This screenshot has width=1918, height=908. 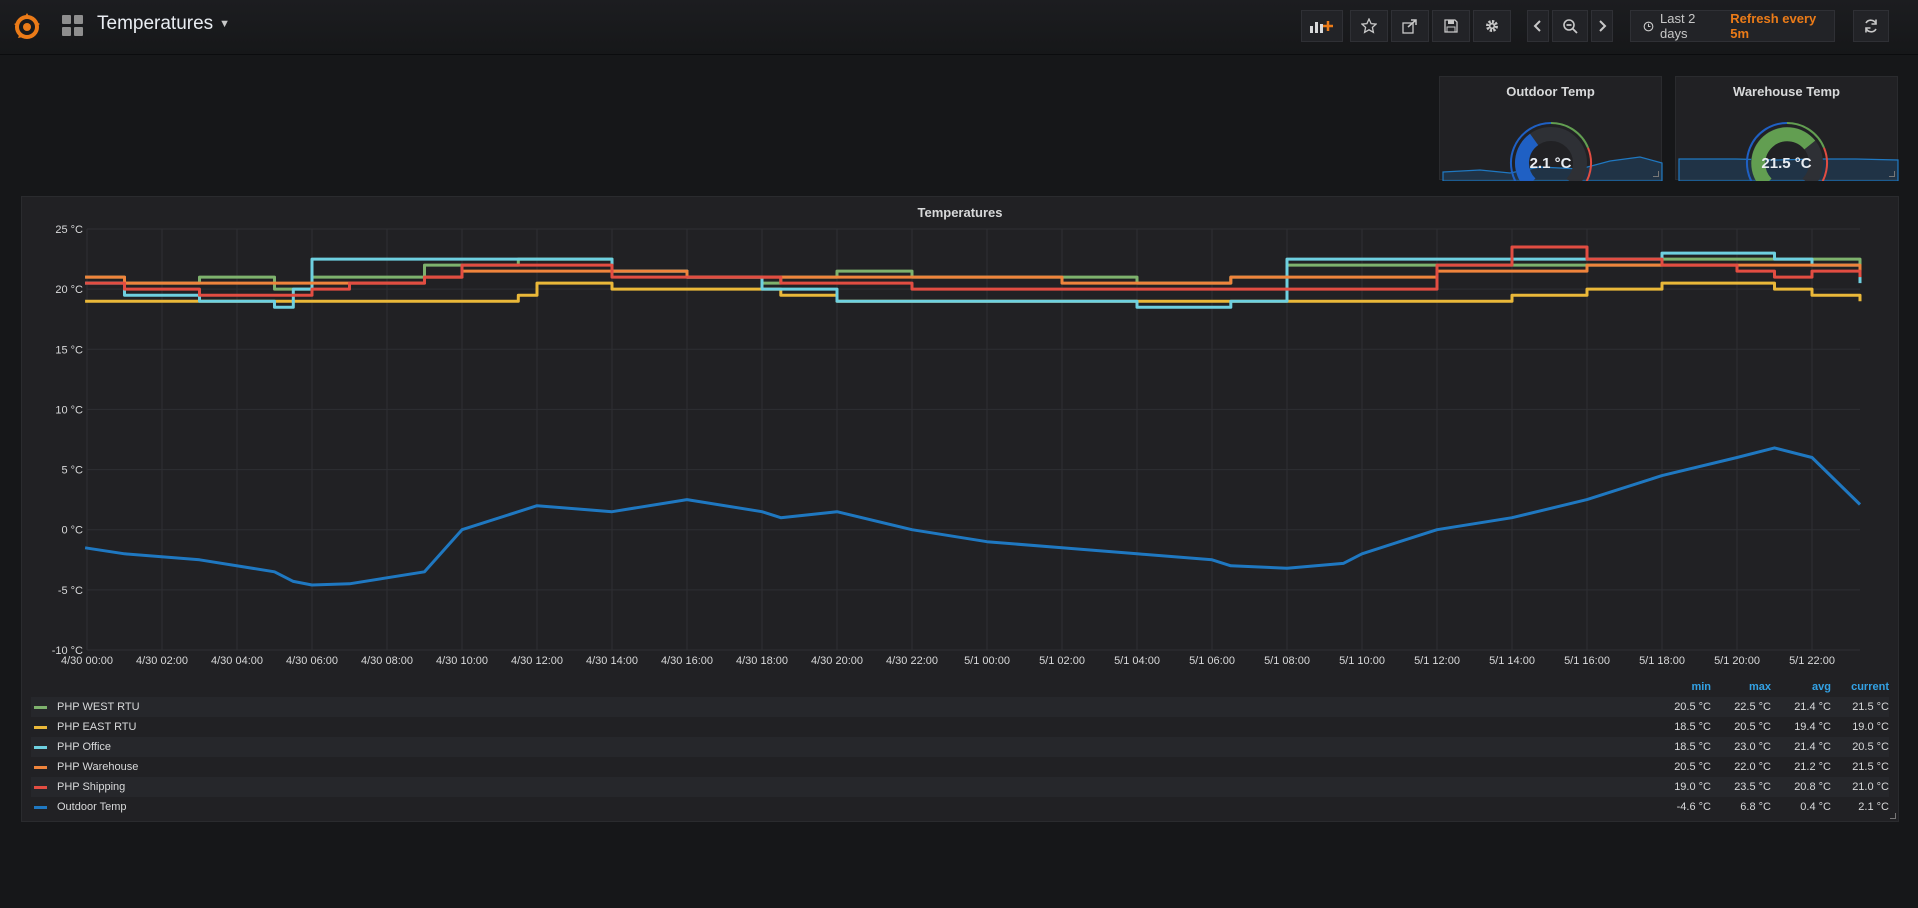 I want to click on x-tick-label: 4/30 08:00, so click(x=387, y=661).